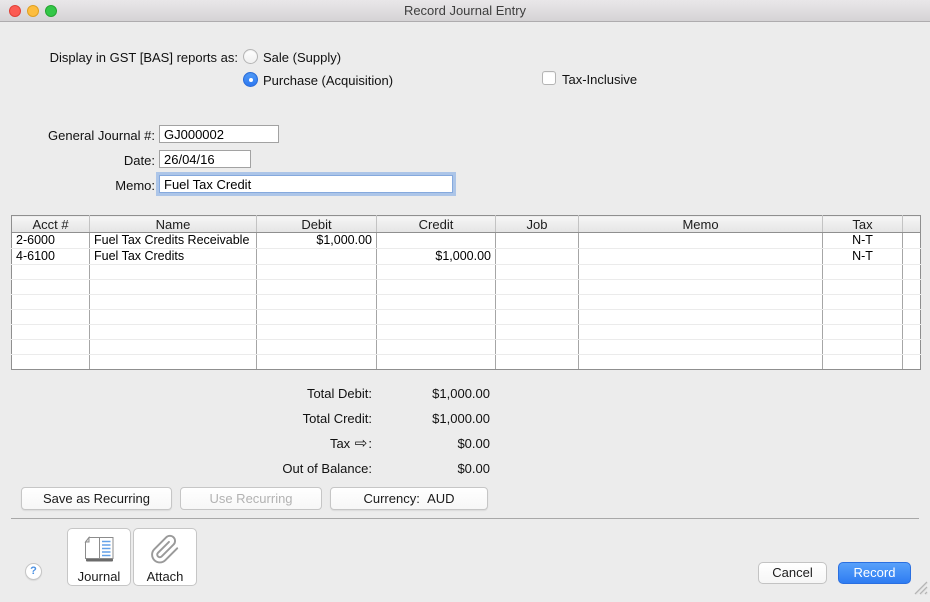  I want to click on date-input, so click(205, 159).